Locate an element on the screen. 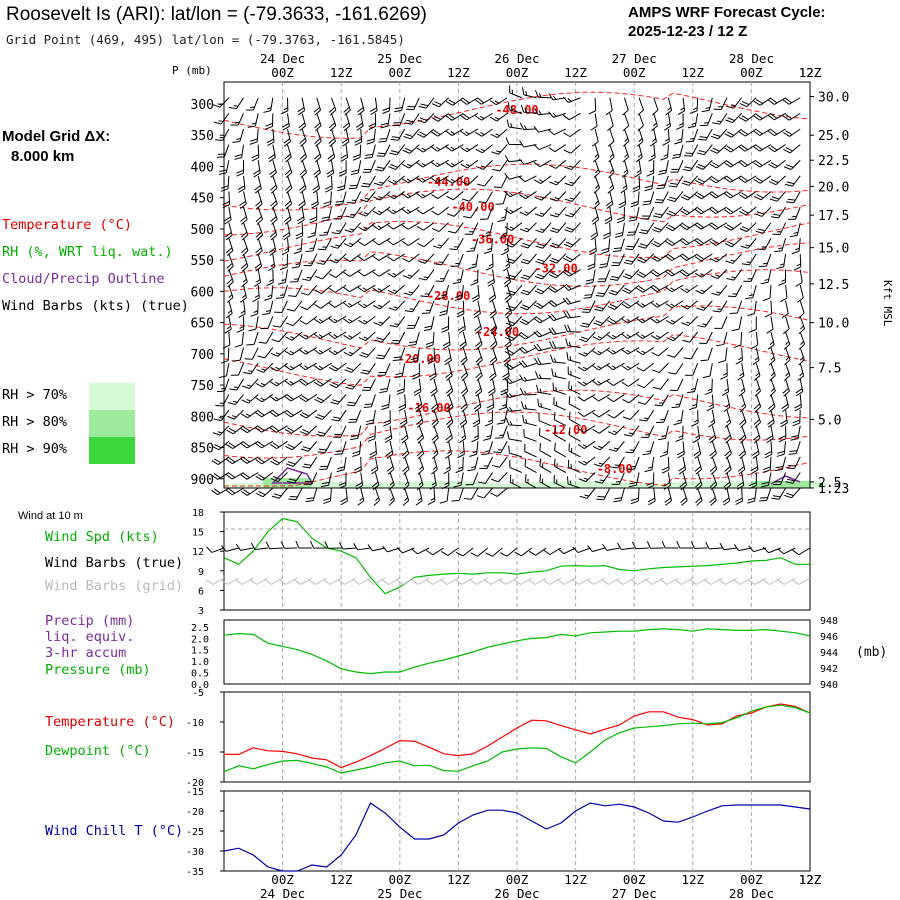  top-time-tick-label: 12Z is located at coordinates (810, 72).